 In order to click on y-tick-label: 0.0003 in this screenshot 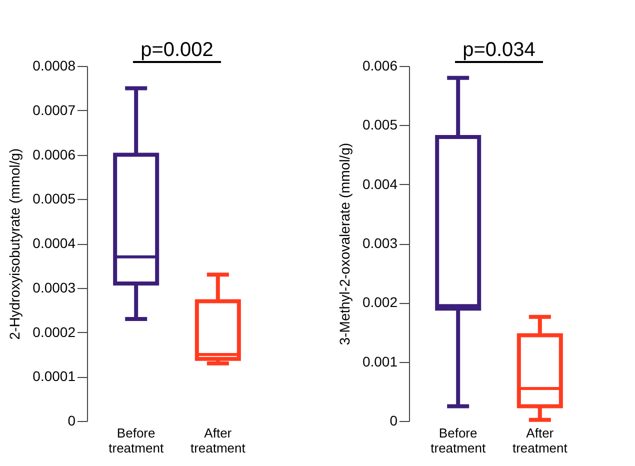, I will do `click(54, 287)`.